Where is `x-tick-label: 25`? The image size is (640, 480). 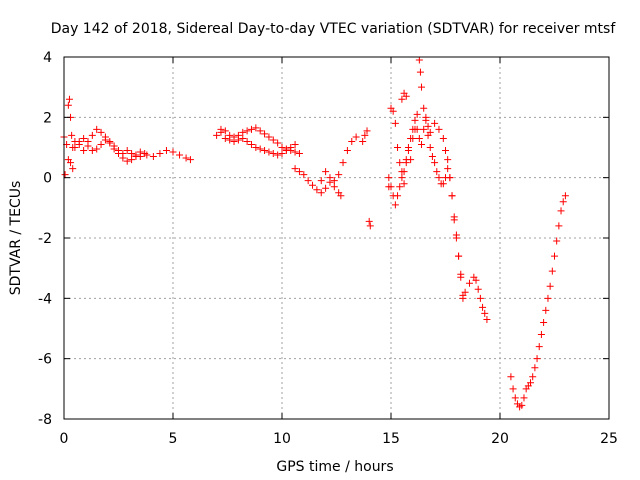
x-tick-label: 25 is located at coordinates (609, 439).